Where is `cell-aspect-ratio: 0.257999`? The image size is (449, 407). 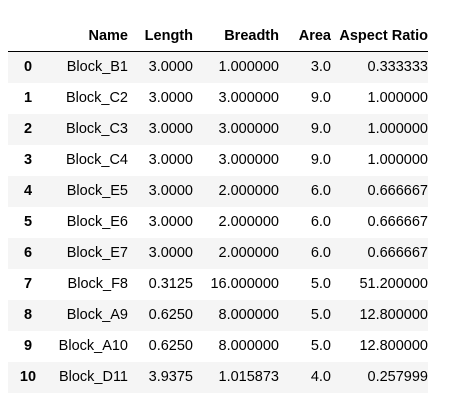
cell-aspect-ratio: 0.257999 is located at coordinates (397, 377).